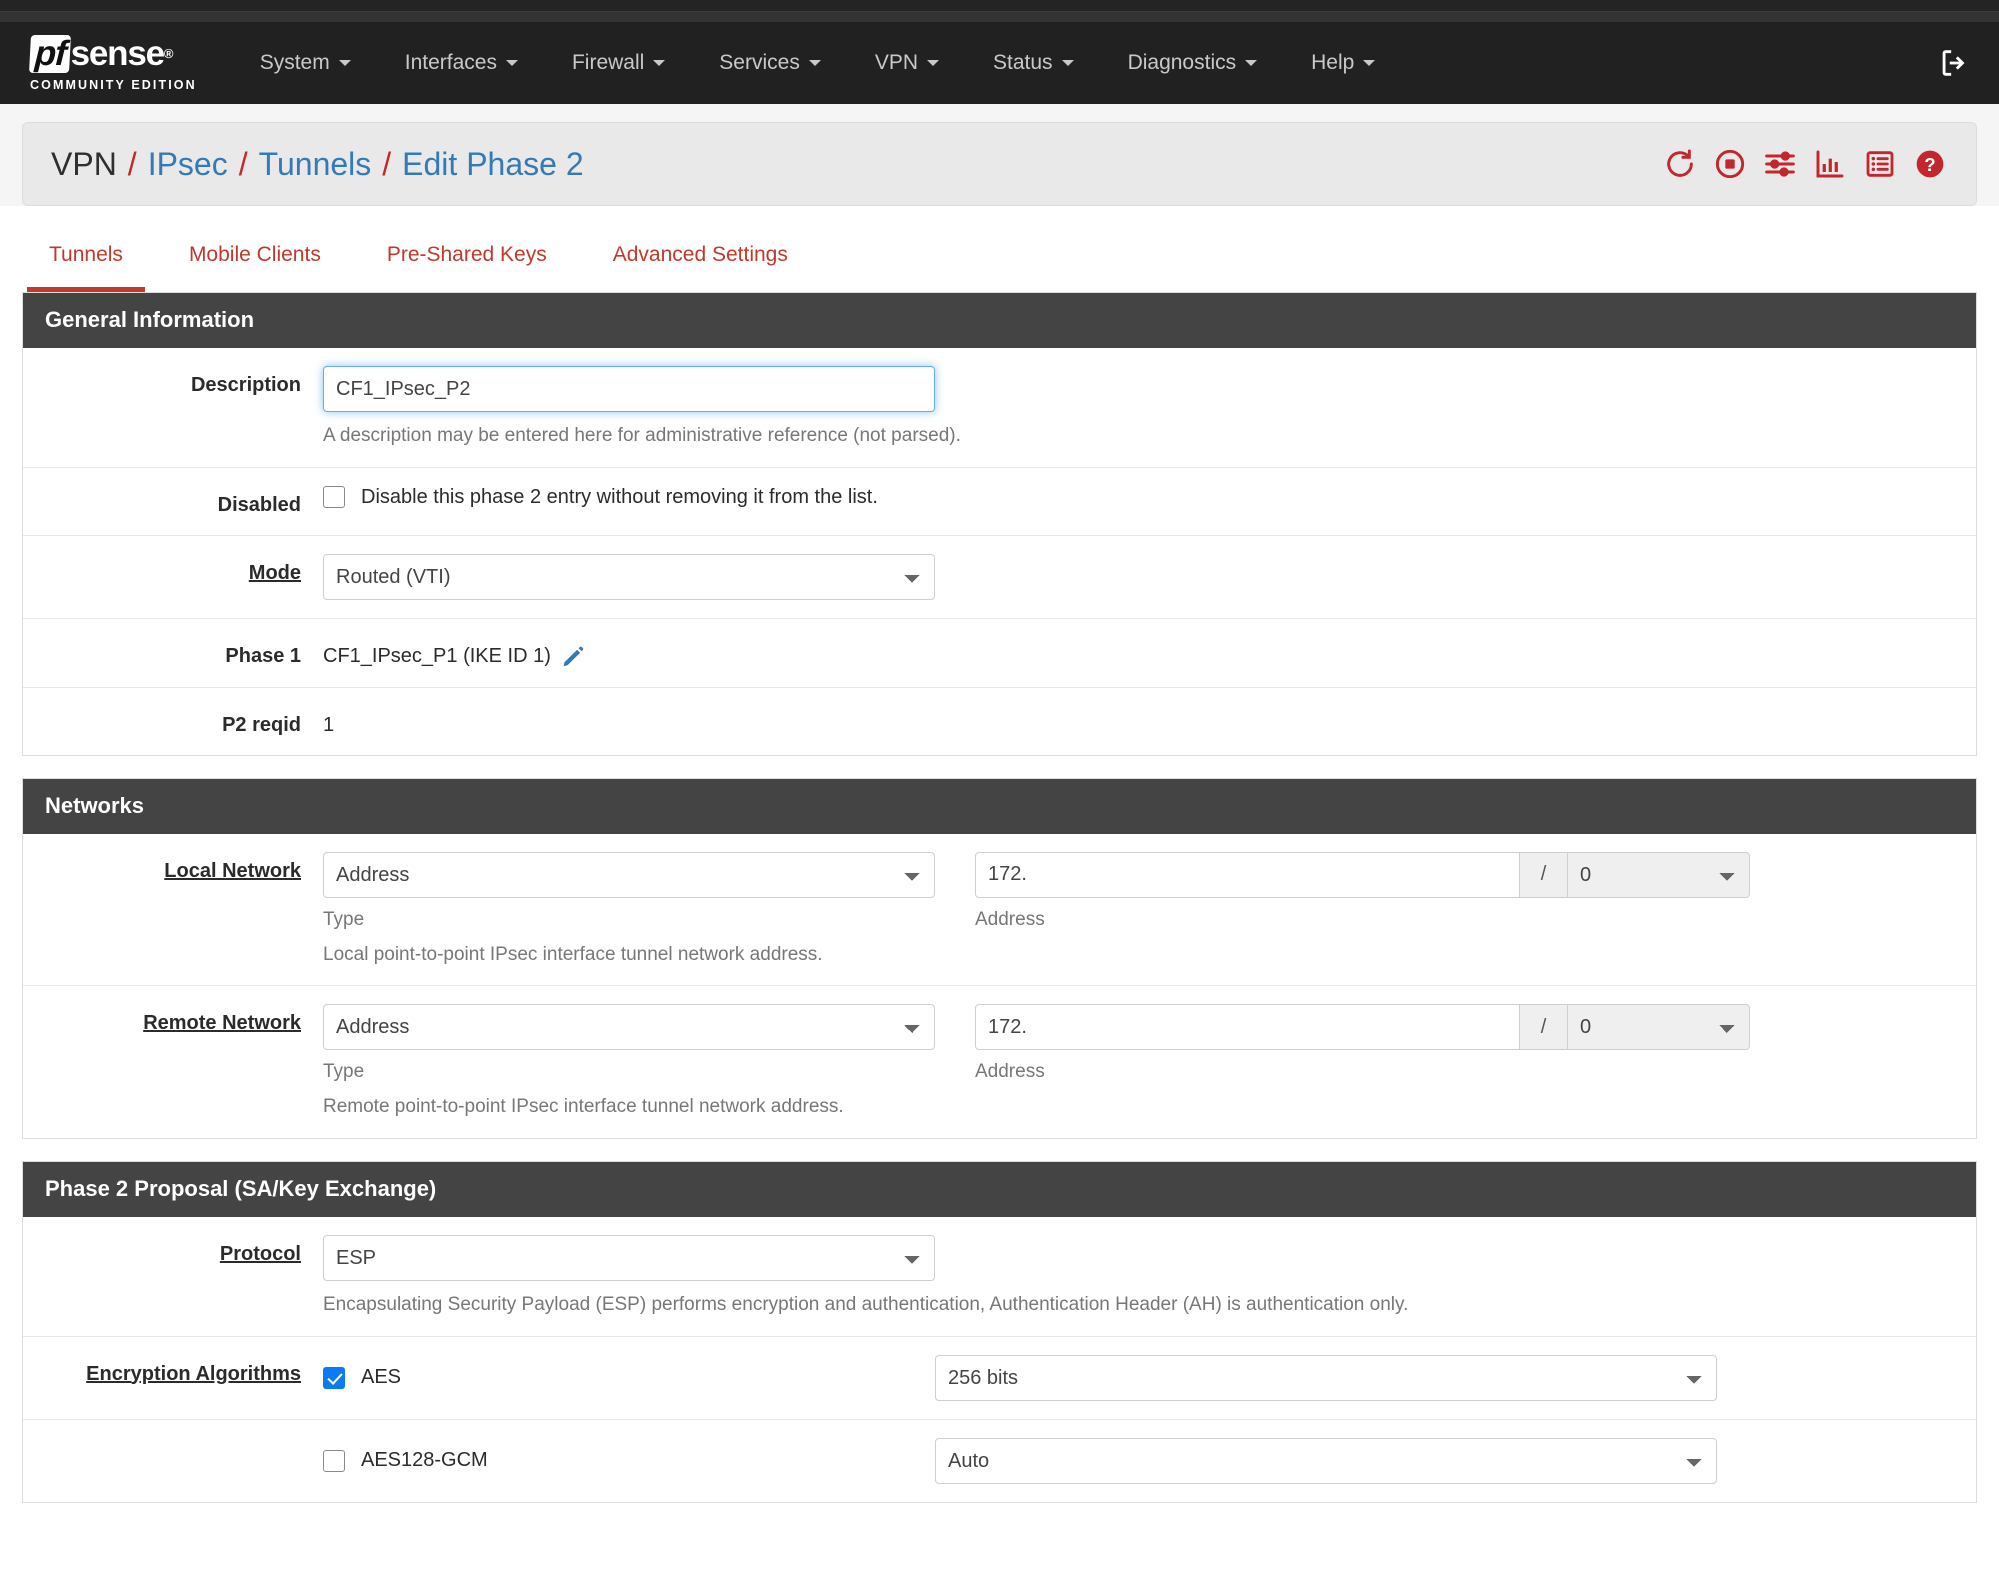  Describe the element at coordinates (260, 1253) in the screenshot. I see `label-protocol: Protocol` at that location.